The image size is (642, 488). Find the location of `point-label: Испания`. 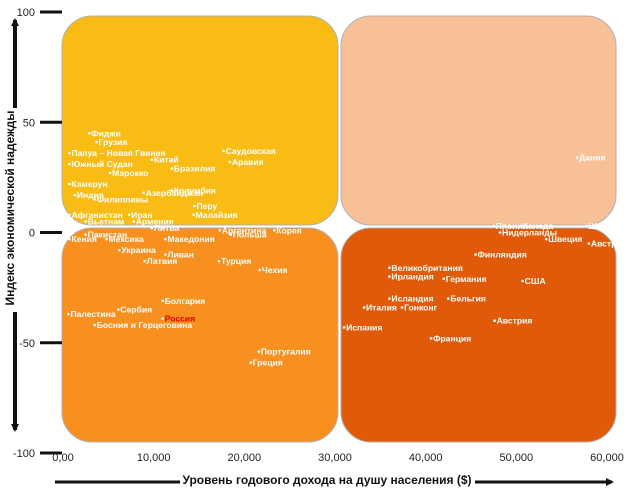

point-label: Испания is located at coordinates (364, 327).